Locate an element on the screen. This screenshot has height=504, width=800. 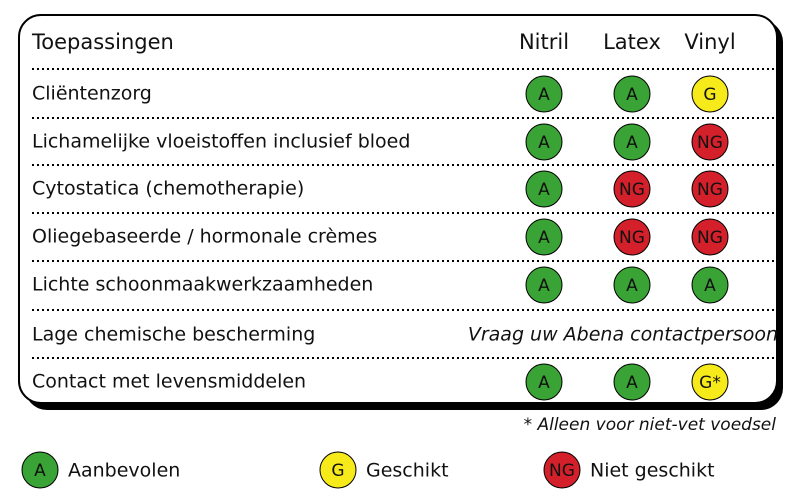
row-label: Contact met levensmiddelen is located at coordinates (169, 382).